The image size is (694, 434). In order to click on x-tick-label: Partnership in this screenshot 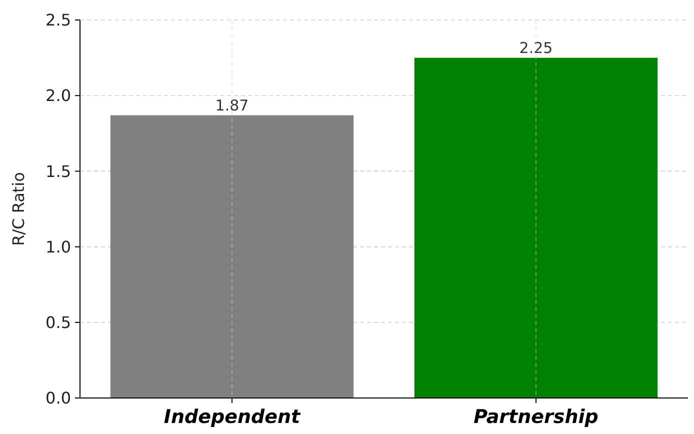, I will do `click(536, 417)`.